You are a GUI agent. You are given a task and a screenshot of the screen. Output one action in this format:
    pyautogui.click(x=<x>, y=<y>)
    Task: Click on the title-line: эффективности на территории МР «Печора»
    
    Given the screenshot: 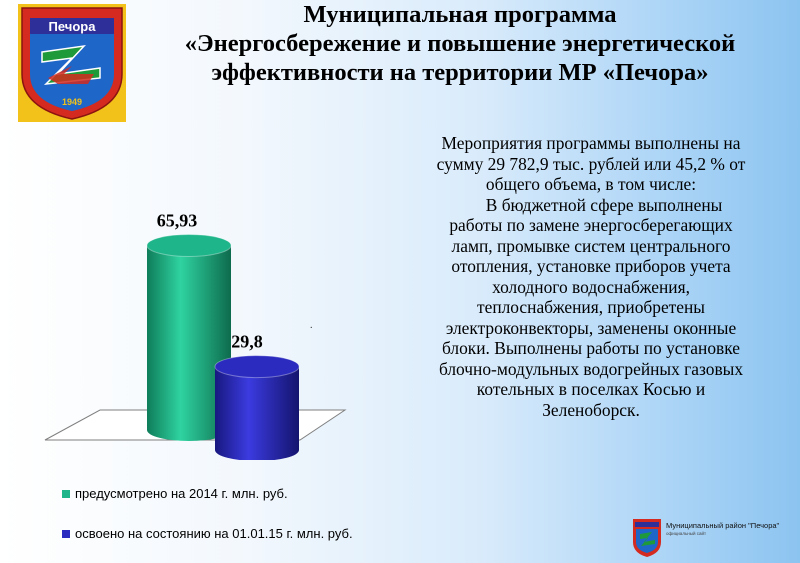 What is the action you would take?
    pyautogui.click(x=460, y=72)
    